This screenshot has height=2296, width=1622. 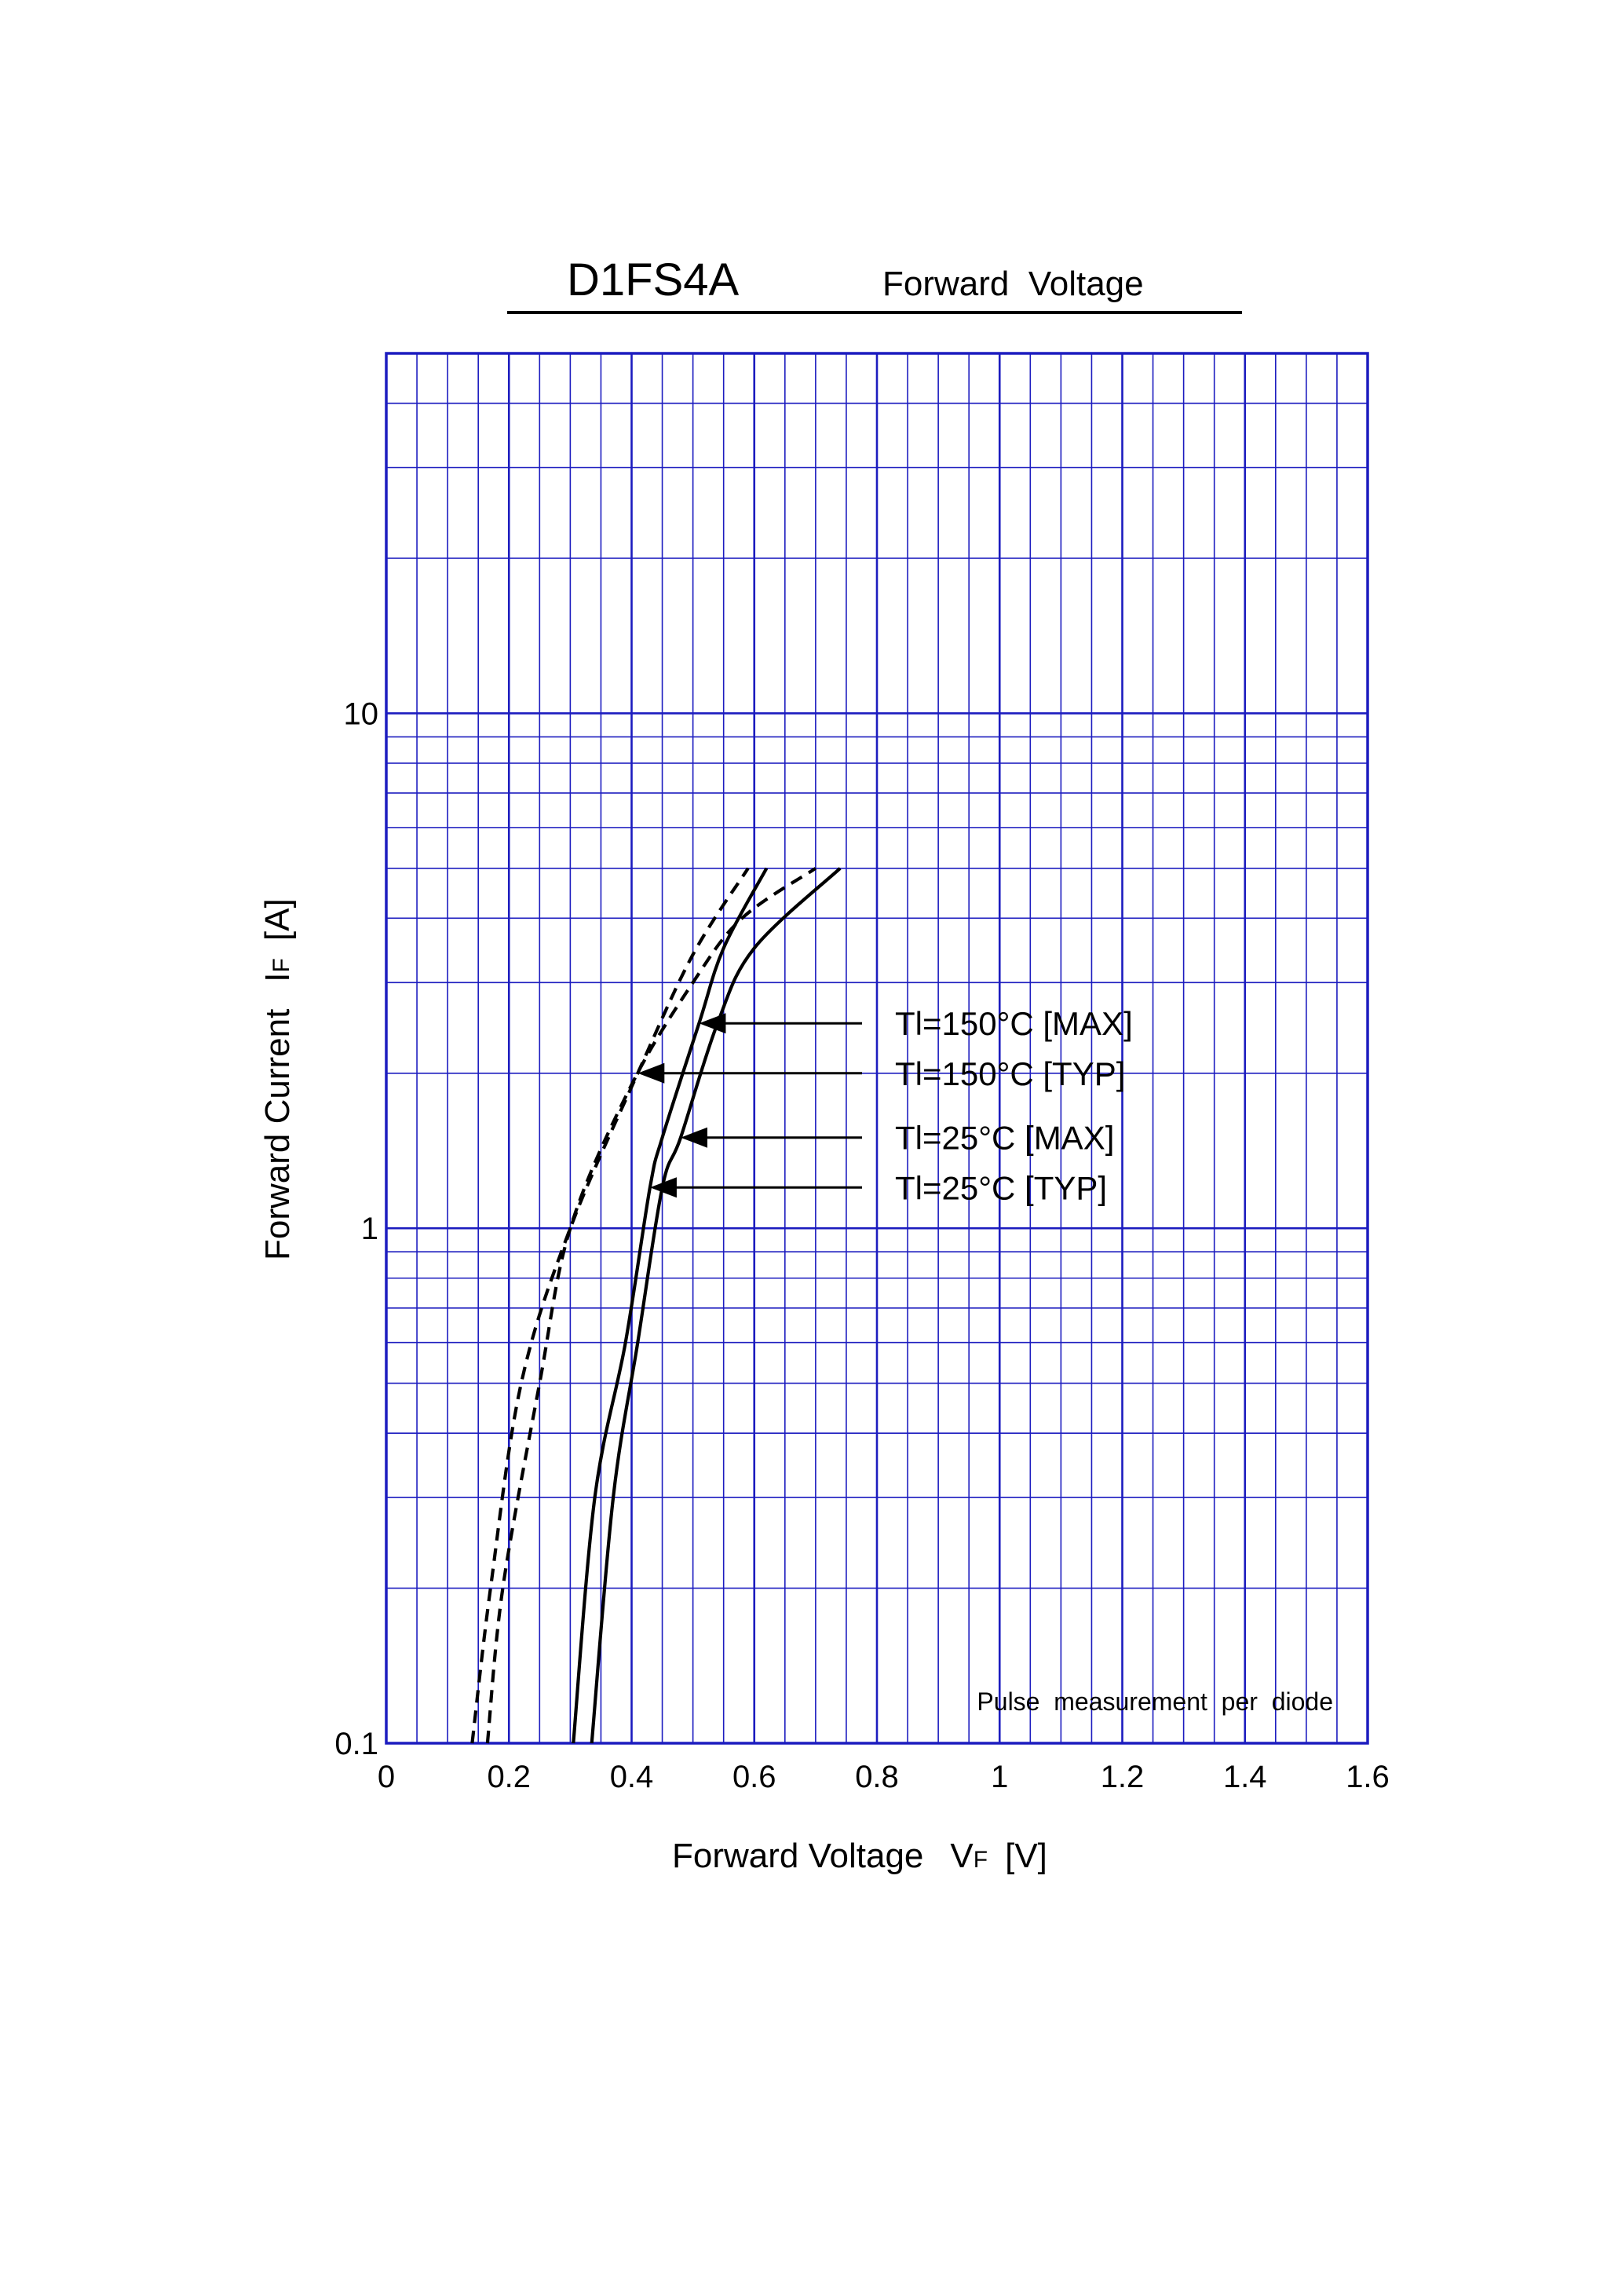 What do you see at coordinates (277, 1134) in the screenshot?
I see `y-axis-label-text: Forward Current` at bounding box center [277, 1134].